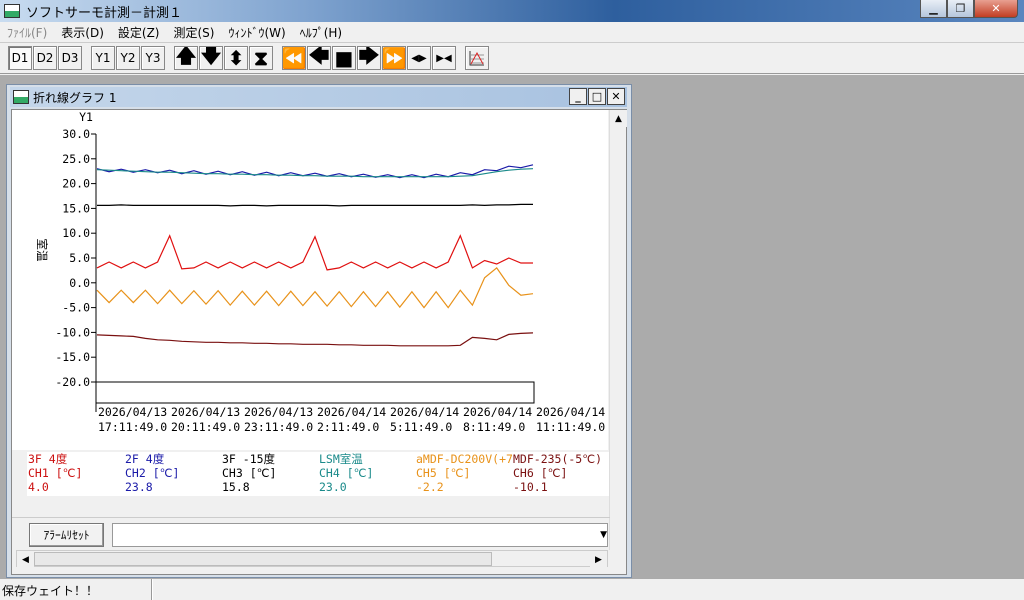 The height and width of the screenshot is (600, 1024). Describe the element at coordinates (578, 96) in the screenshot. I see `child-minimize-button: _` at that location.